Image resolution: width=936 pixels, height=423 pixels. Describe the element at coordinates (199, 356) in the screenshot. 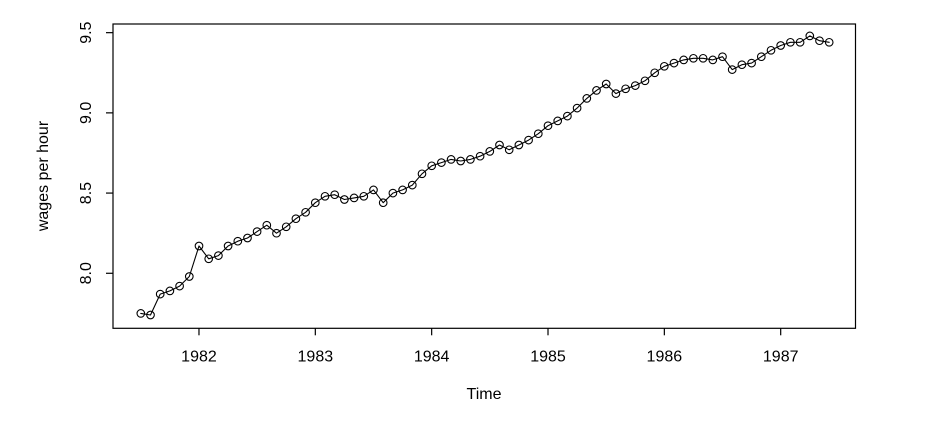

I see `x-axis-tick-label: 1982` at that location.